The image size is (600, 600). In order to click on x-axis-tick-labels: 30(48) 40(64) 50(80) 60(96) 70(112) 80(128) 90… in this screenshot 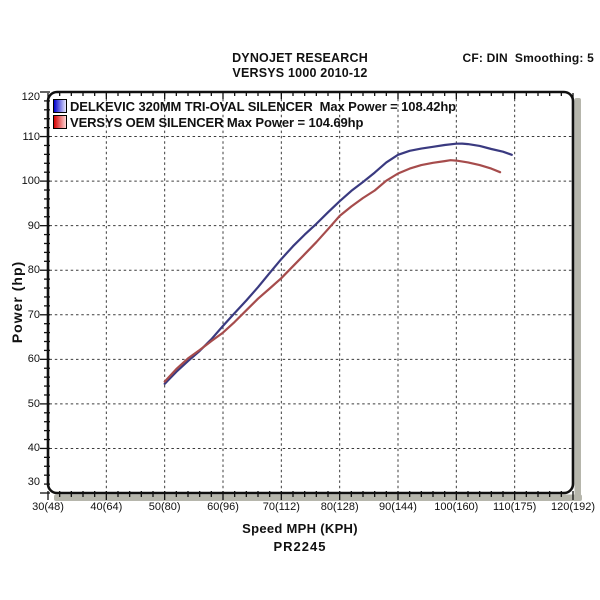, I will do `click(300, 508)`.